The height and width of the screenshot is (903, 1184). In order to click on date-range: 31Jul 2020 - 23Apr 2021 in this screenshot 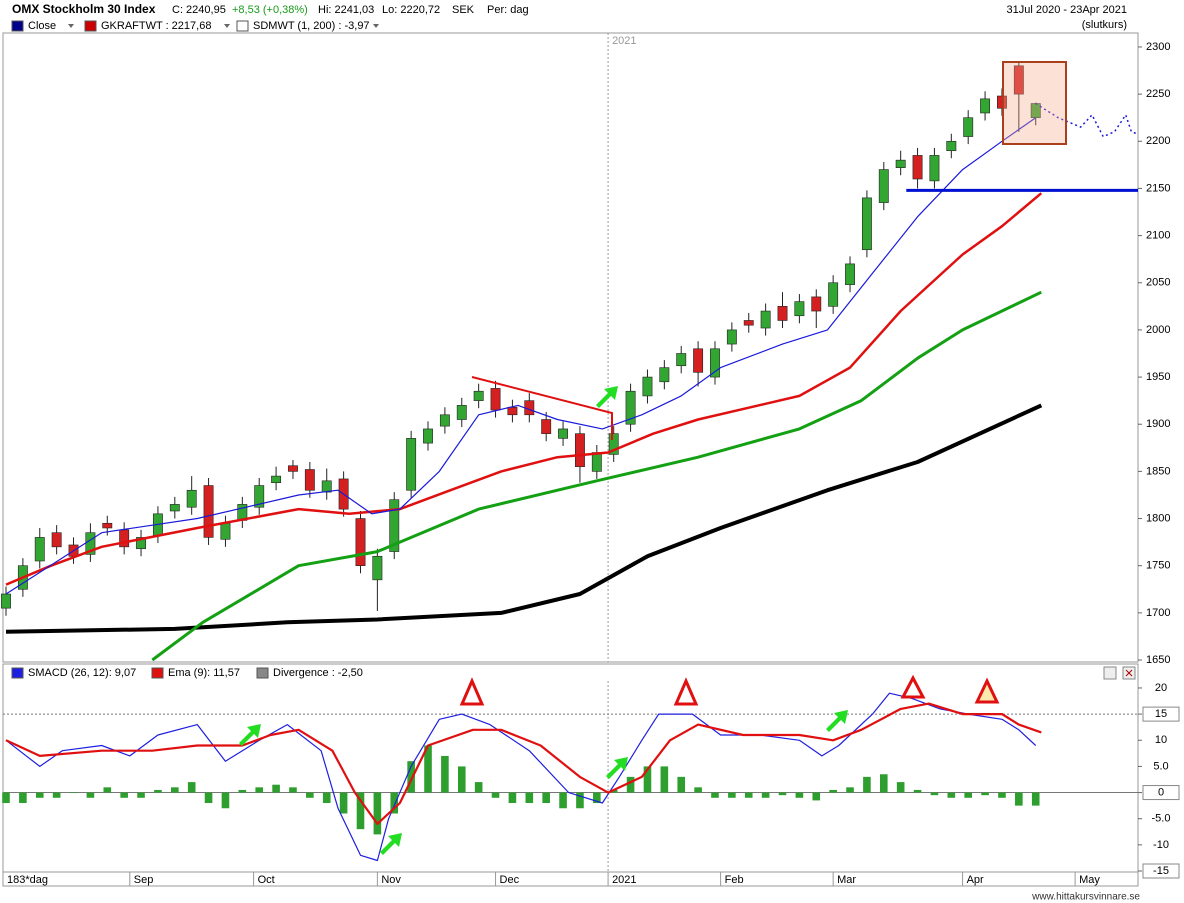, I will do `click(1067, 10)`.